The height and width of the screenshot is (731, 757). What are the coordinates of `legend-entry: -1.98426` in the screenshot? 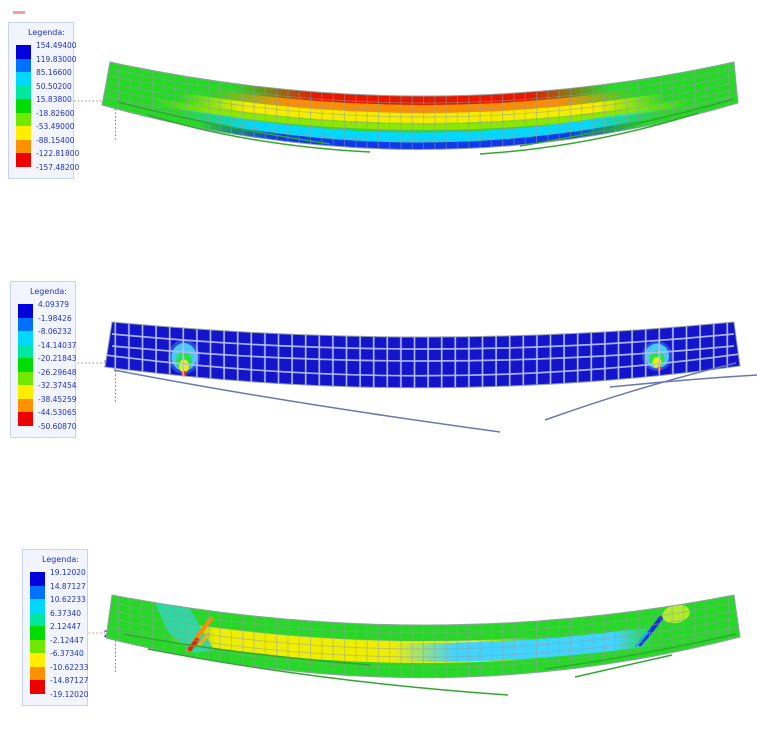 It's located at (45, 322).